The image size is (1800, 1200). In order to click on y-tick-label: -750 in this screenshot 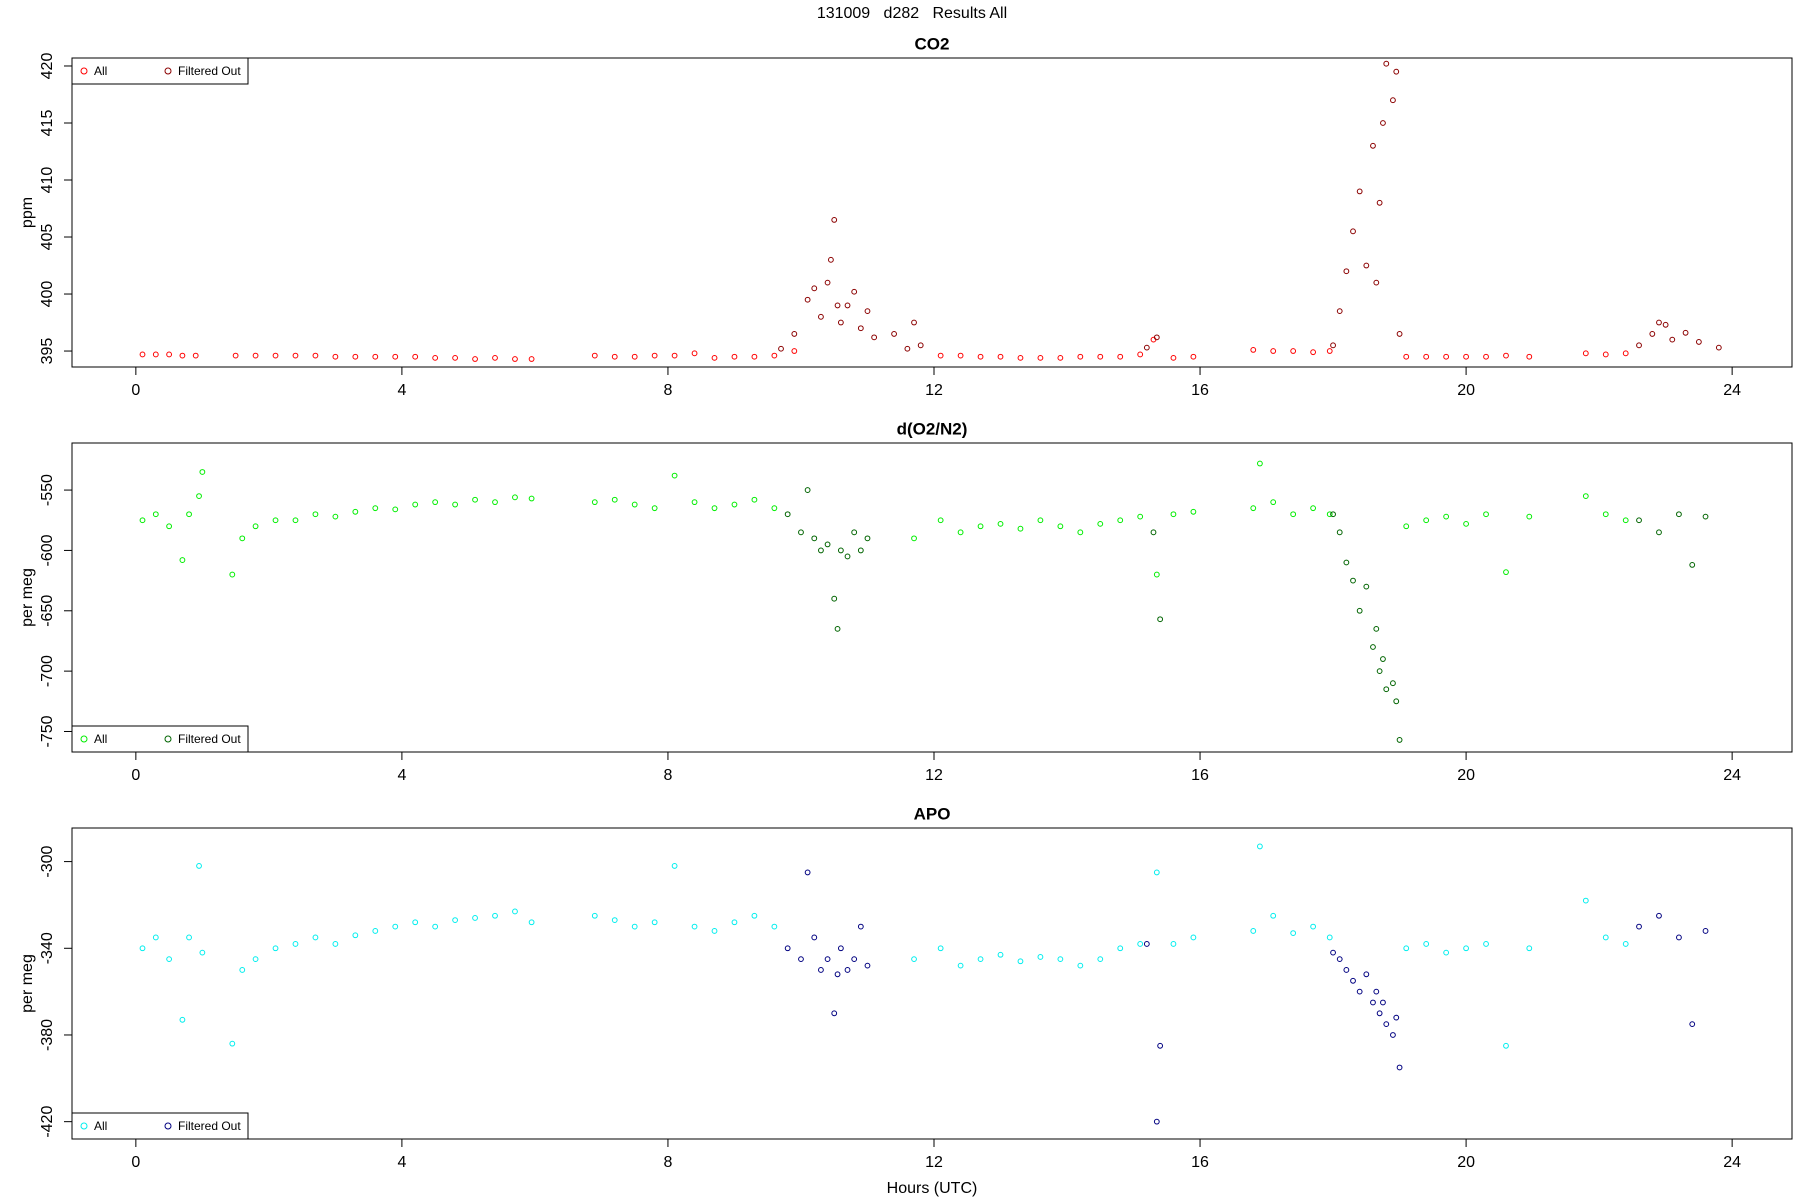, I will do `click(47, 731)`.